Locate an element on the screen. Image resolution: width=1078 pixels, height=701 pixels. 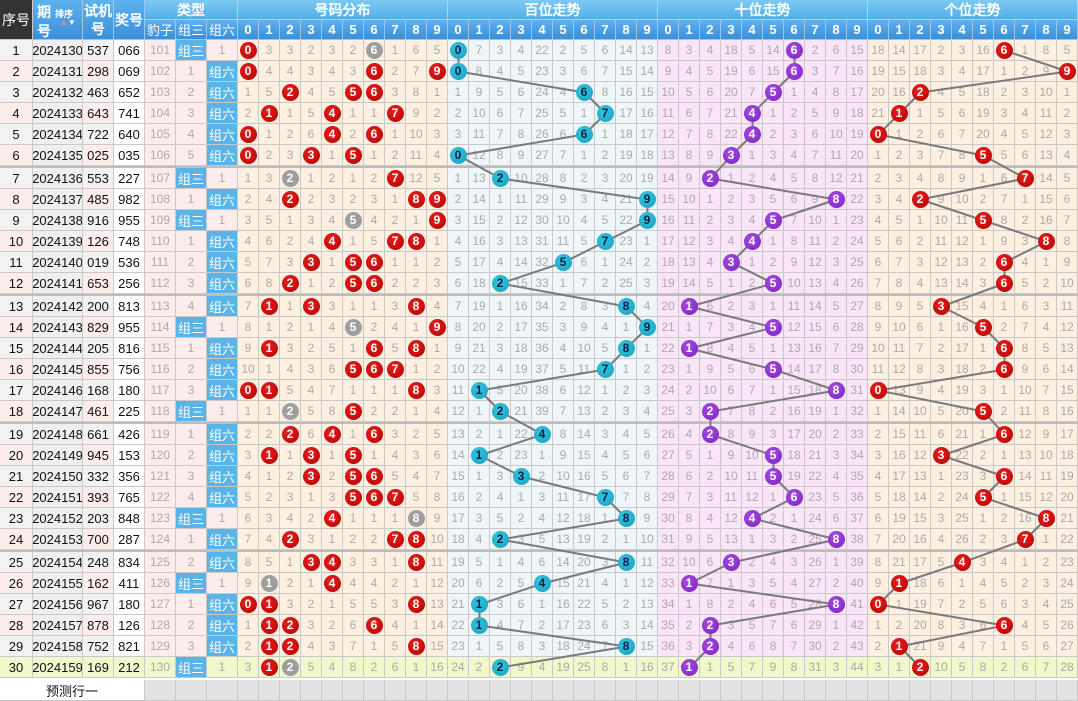
hit-number-ball: 2 is located at coordinates (500, 411).